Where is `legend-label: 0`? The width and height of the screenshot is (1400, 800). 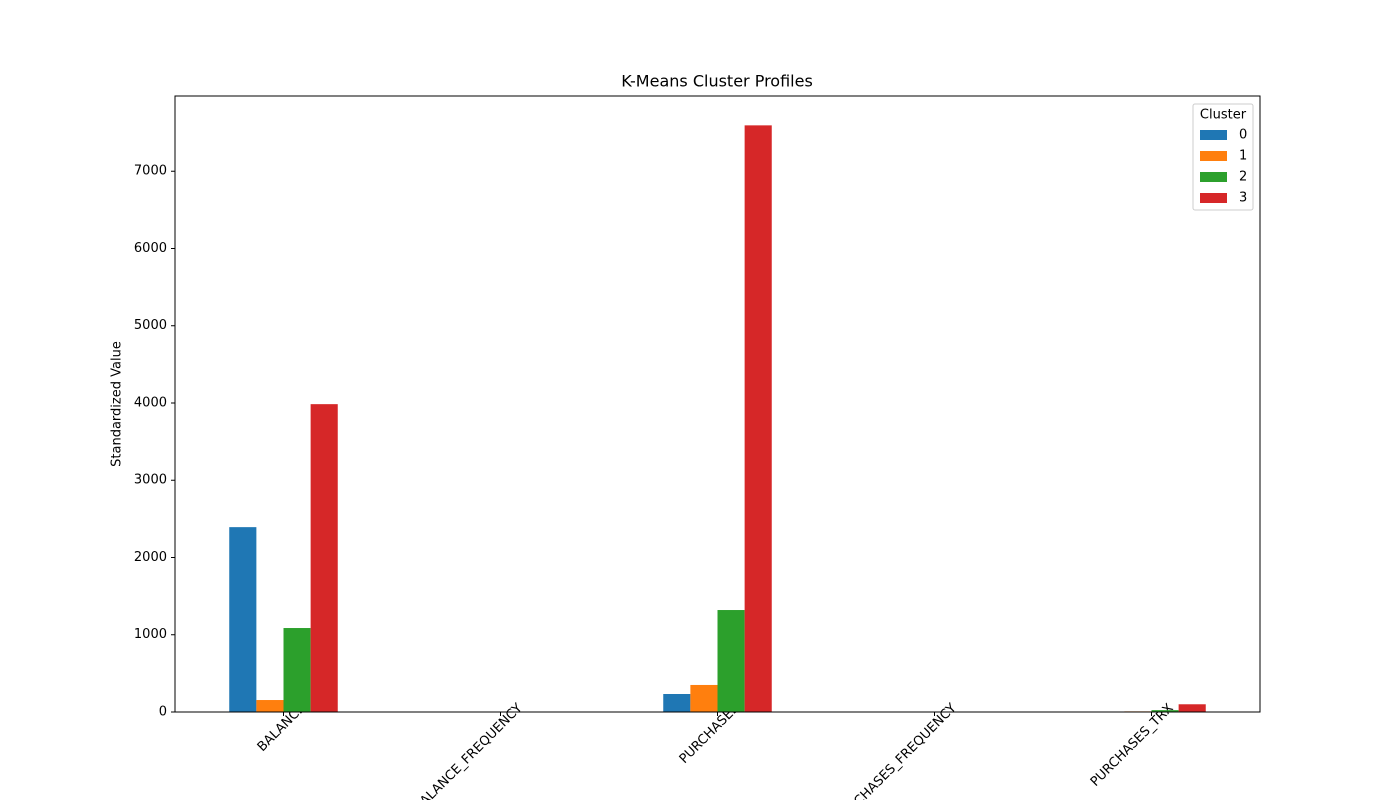
legend-label: 0 is located at coordinates (1243, 135).